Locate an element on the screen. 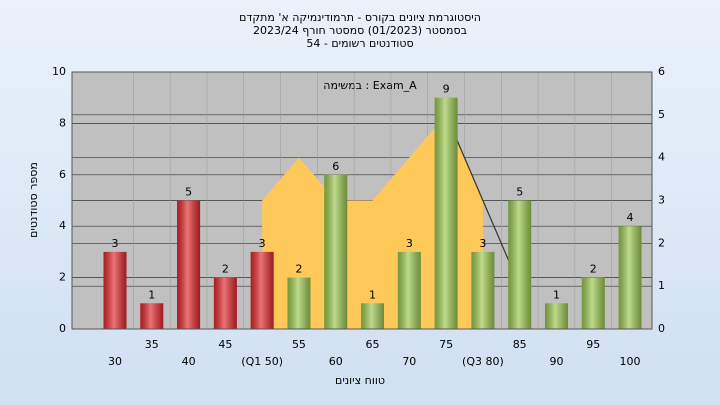 The width and height of the screenshot is (720, 405). x-tick-label: 30 is located at coordinates (115, 361).